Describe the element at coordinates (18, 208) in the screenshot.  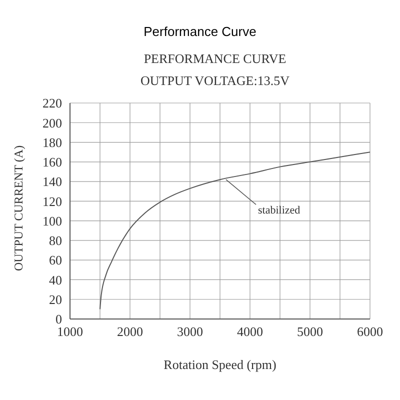
I see `y-axis-title: OUTPUT CURRENT (A)` at that location.